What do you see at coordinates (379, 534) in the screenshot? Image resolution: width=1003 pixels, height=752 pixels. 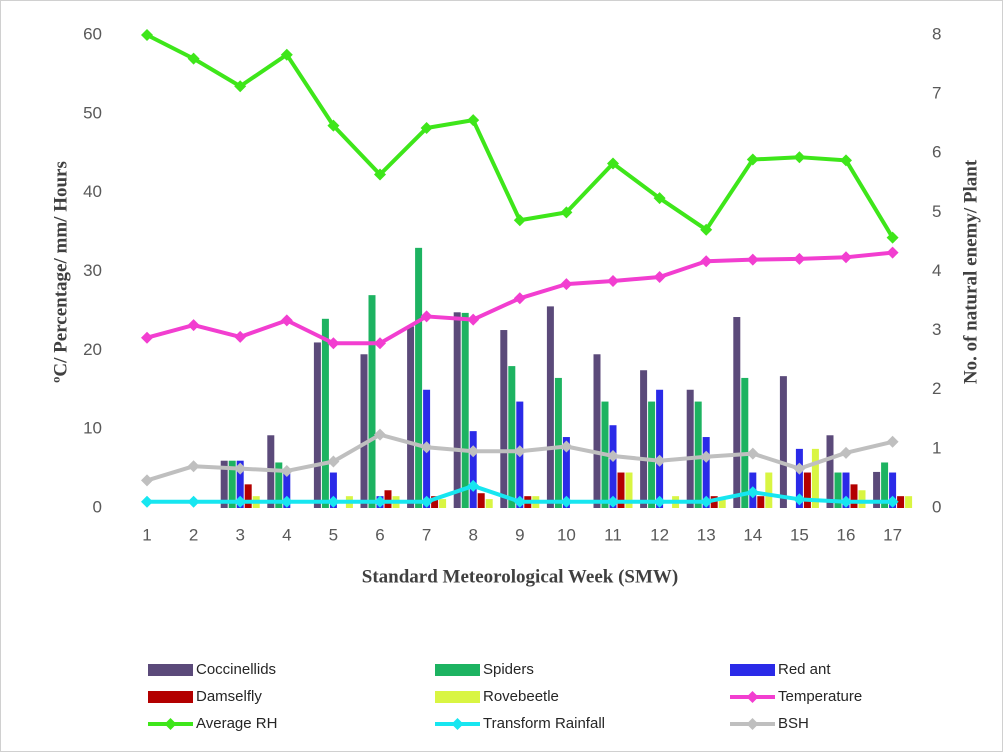 I see `x-tick-label: 6` at bounding box center [379, 534].